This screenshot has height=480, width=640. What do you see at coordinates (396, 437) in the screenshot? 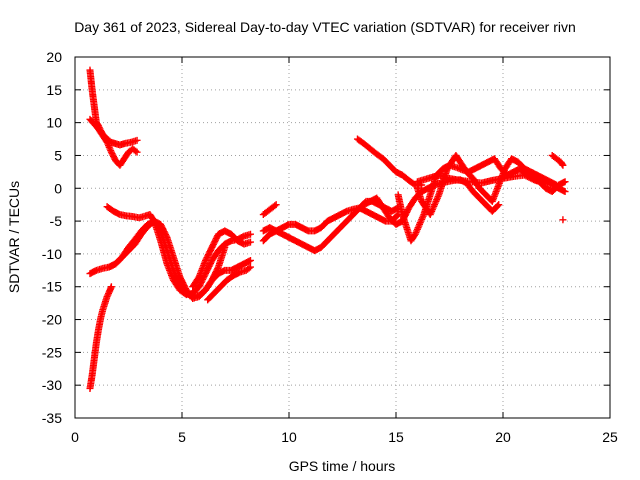
I see `x-tick-label: 15` at bounding box center [396, 437].